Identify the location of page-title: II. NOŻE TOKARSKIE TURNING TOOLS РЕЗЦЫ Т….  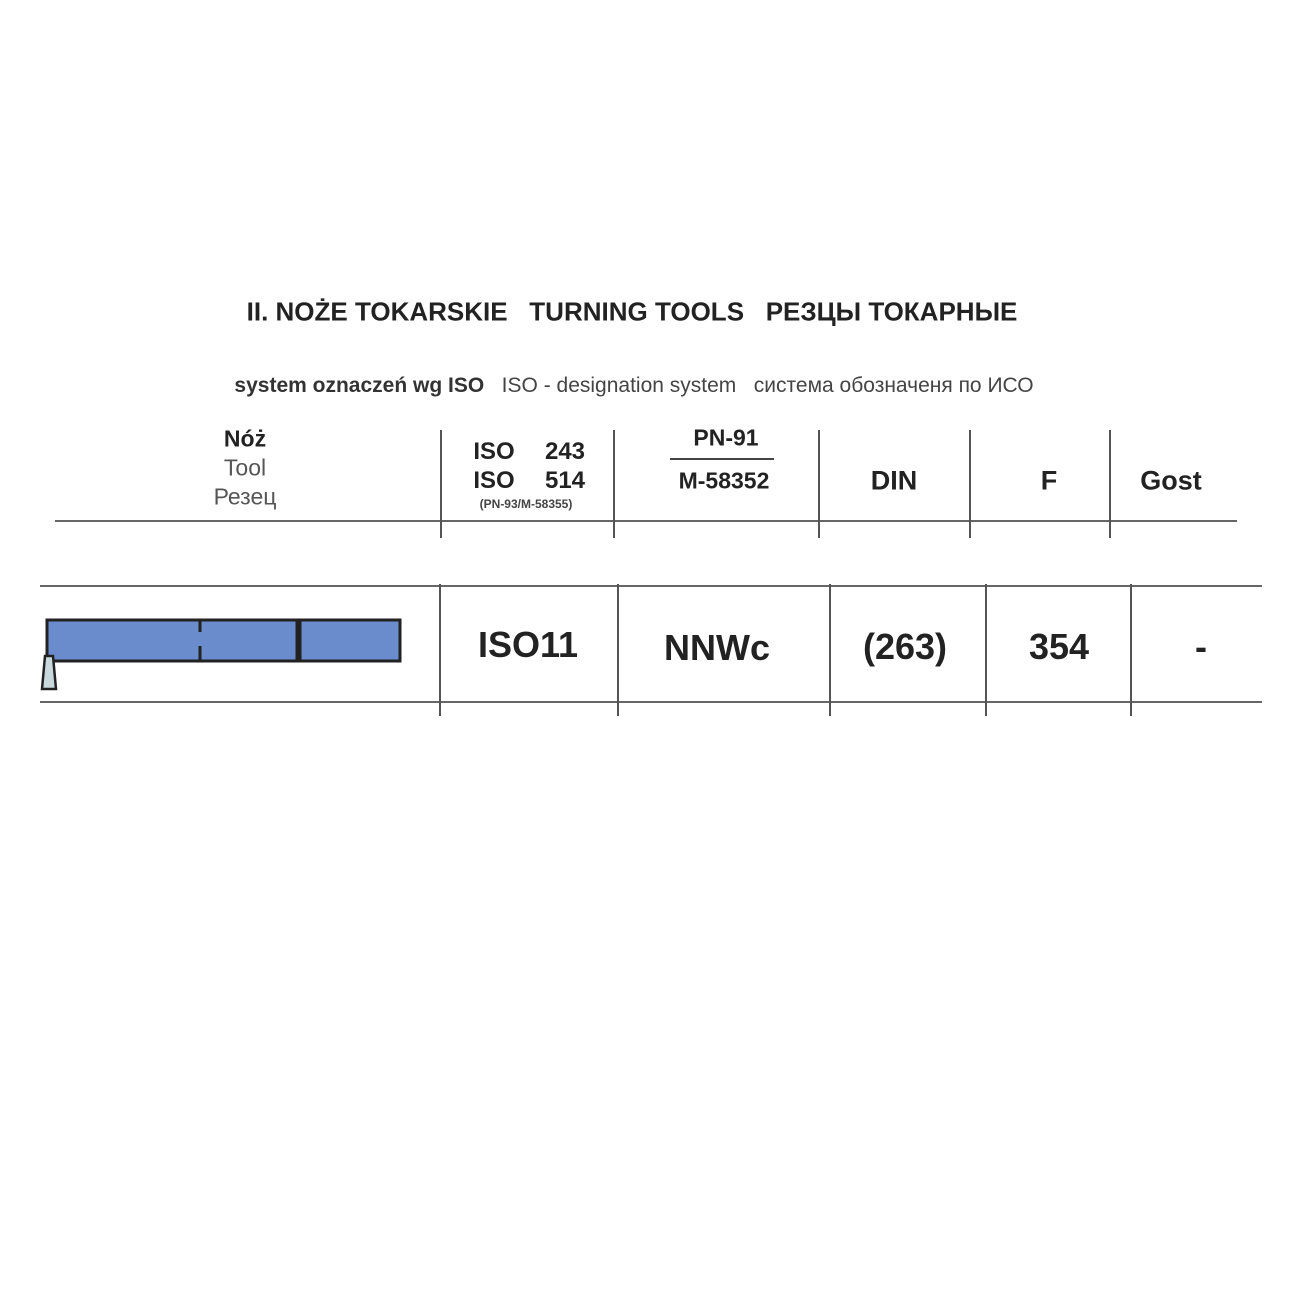
(632, 312).